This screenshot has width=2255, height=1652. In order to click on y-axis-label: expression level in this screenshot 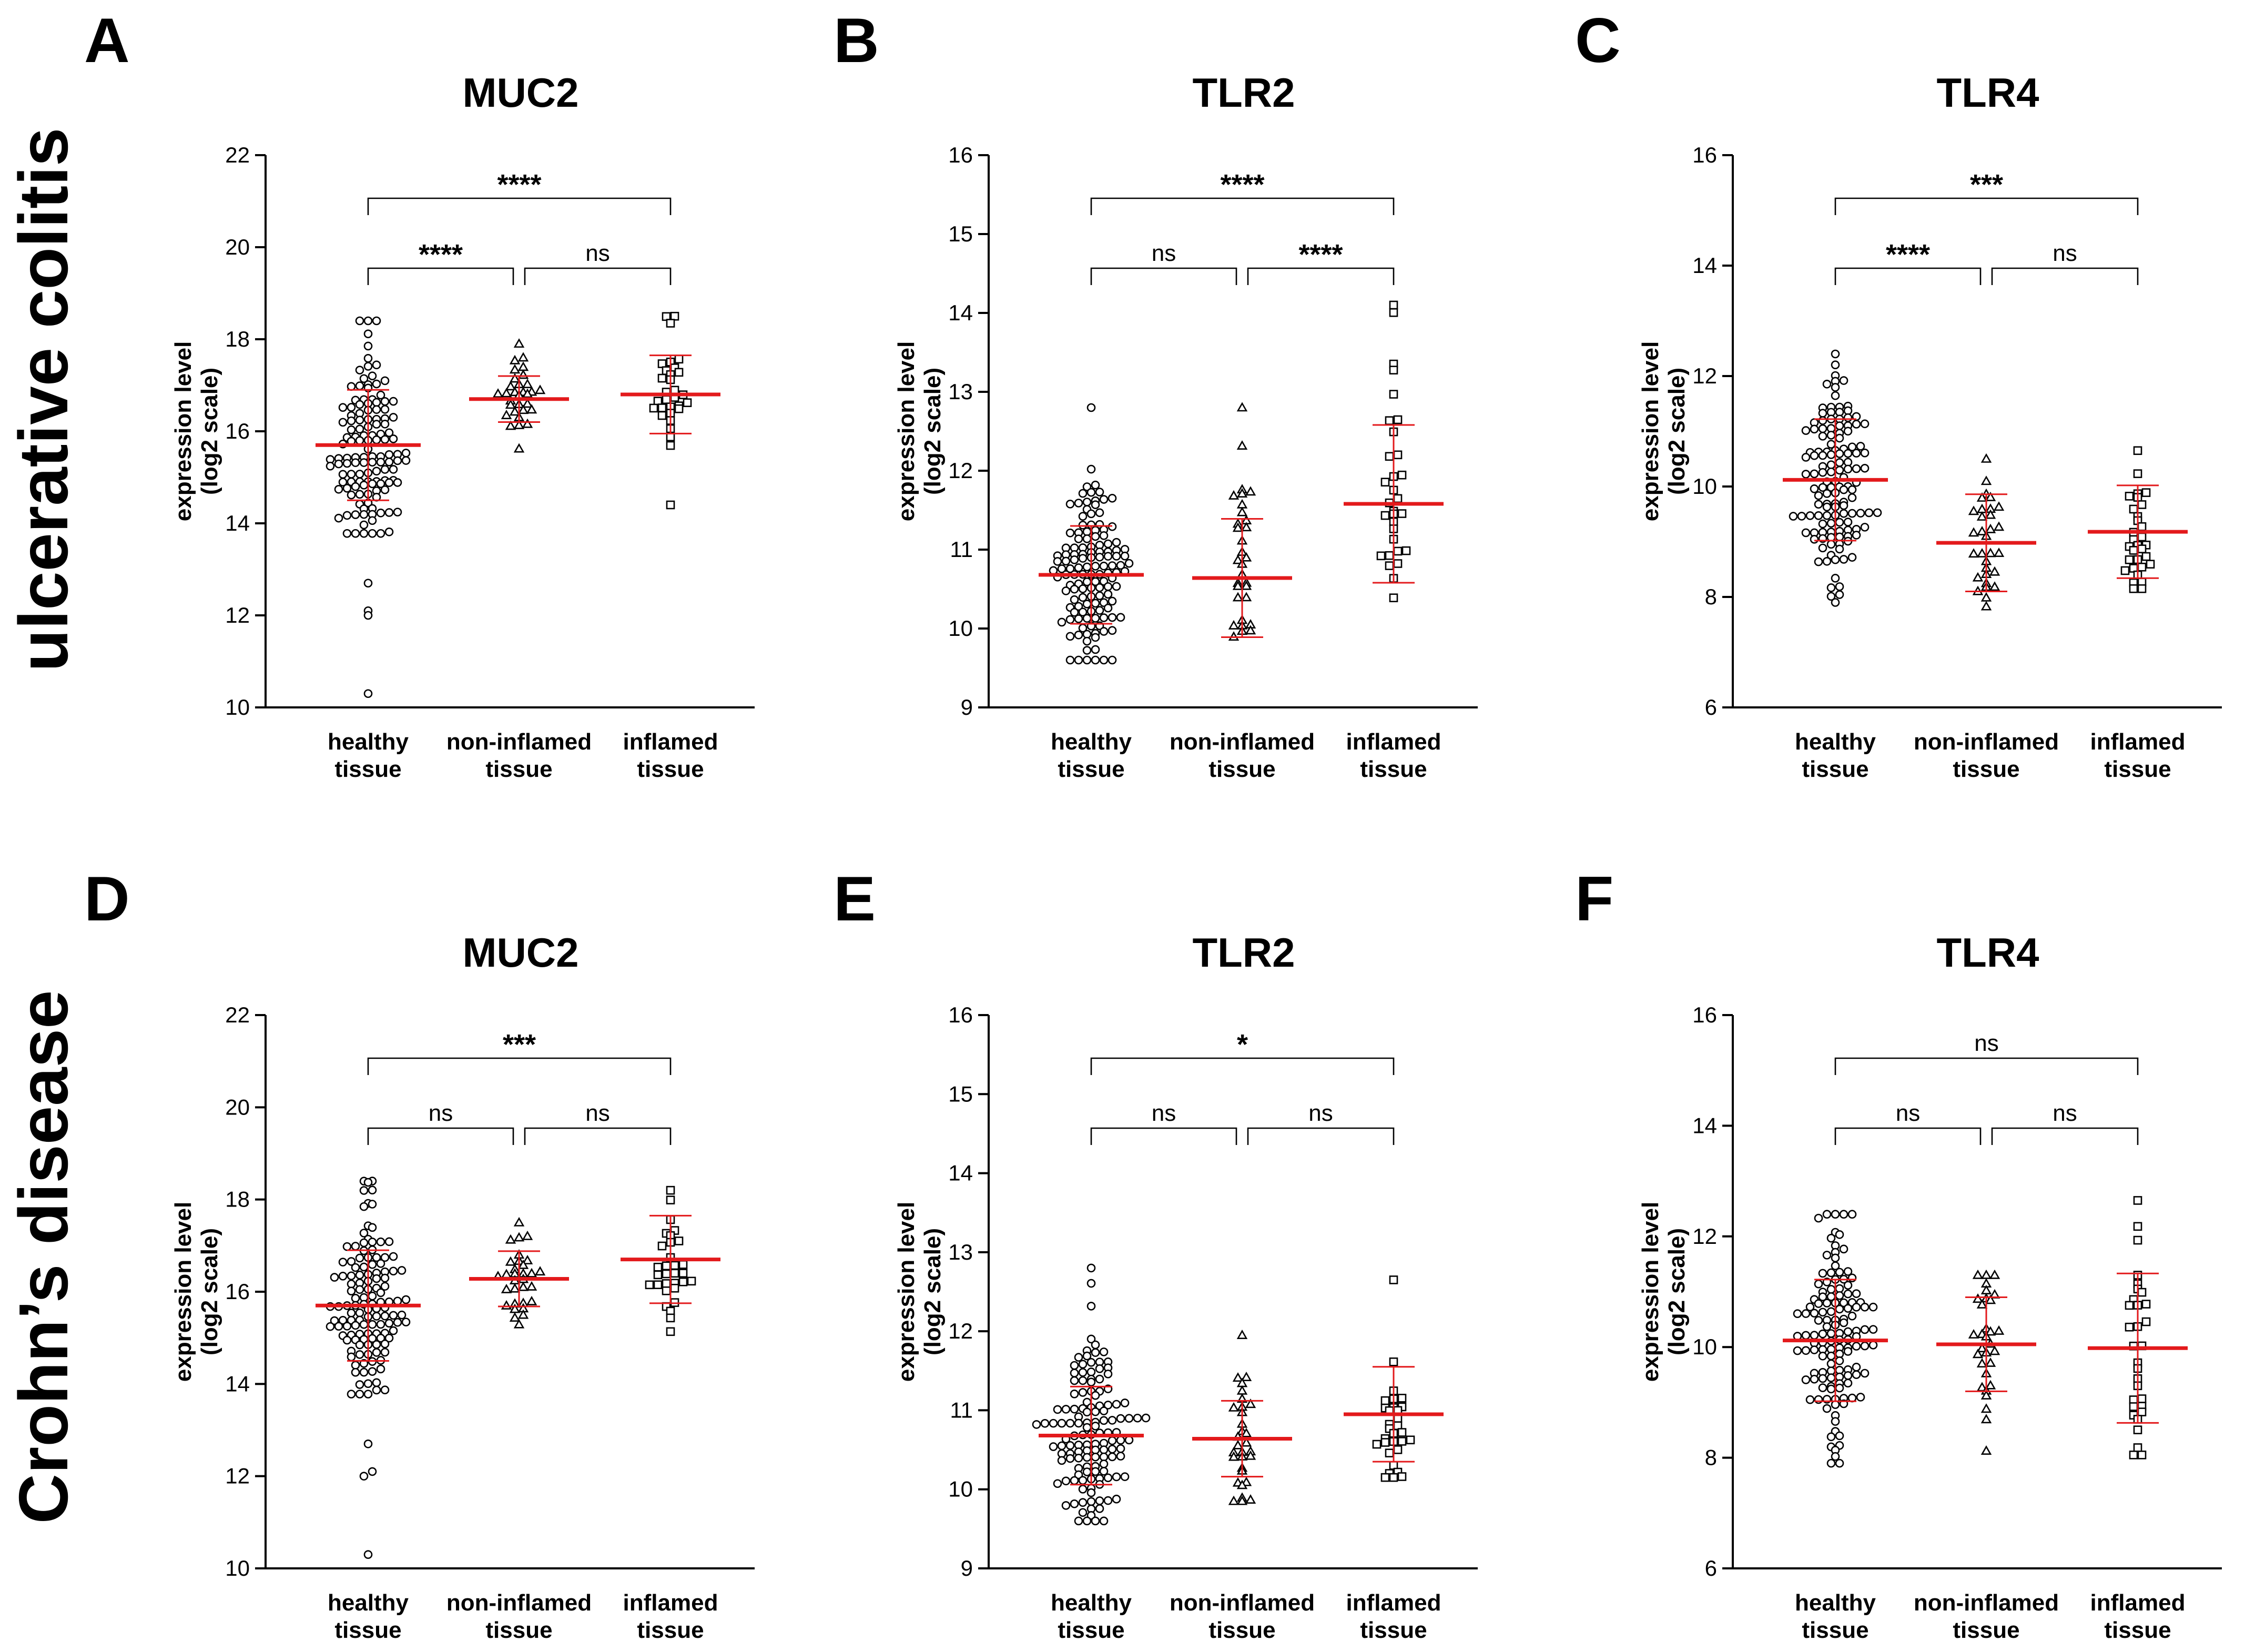, I will do `click(1650, 431)`.